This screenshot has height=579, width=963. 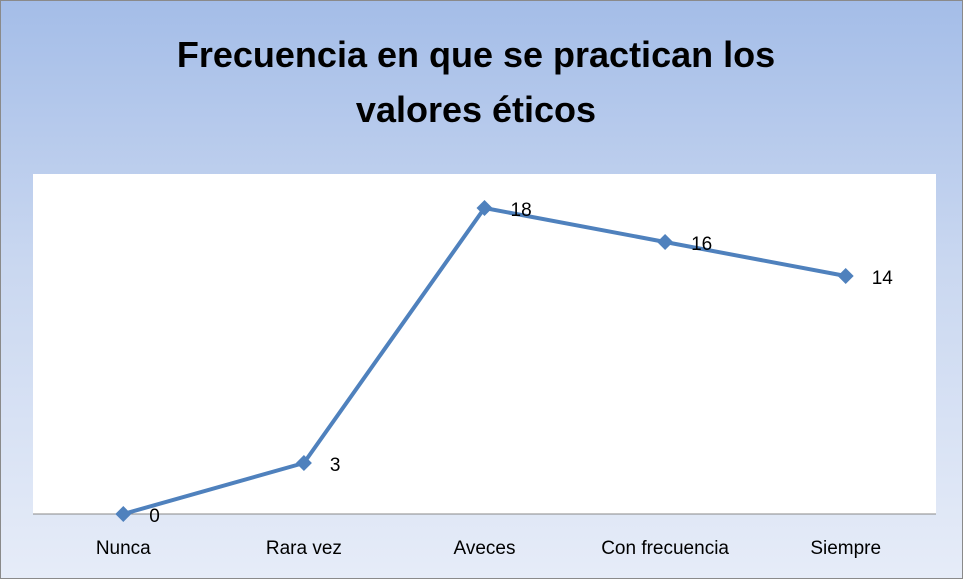 What do you see at coordinates (665, 548) in the screenshot?
I see `x-tick-label: Con frecuencia` at bounding box center [665, 548].